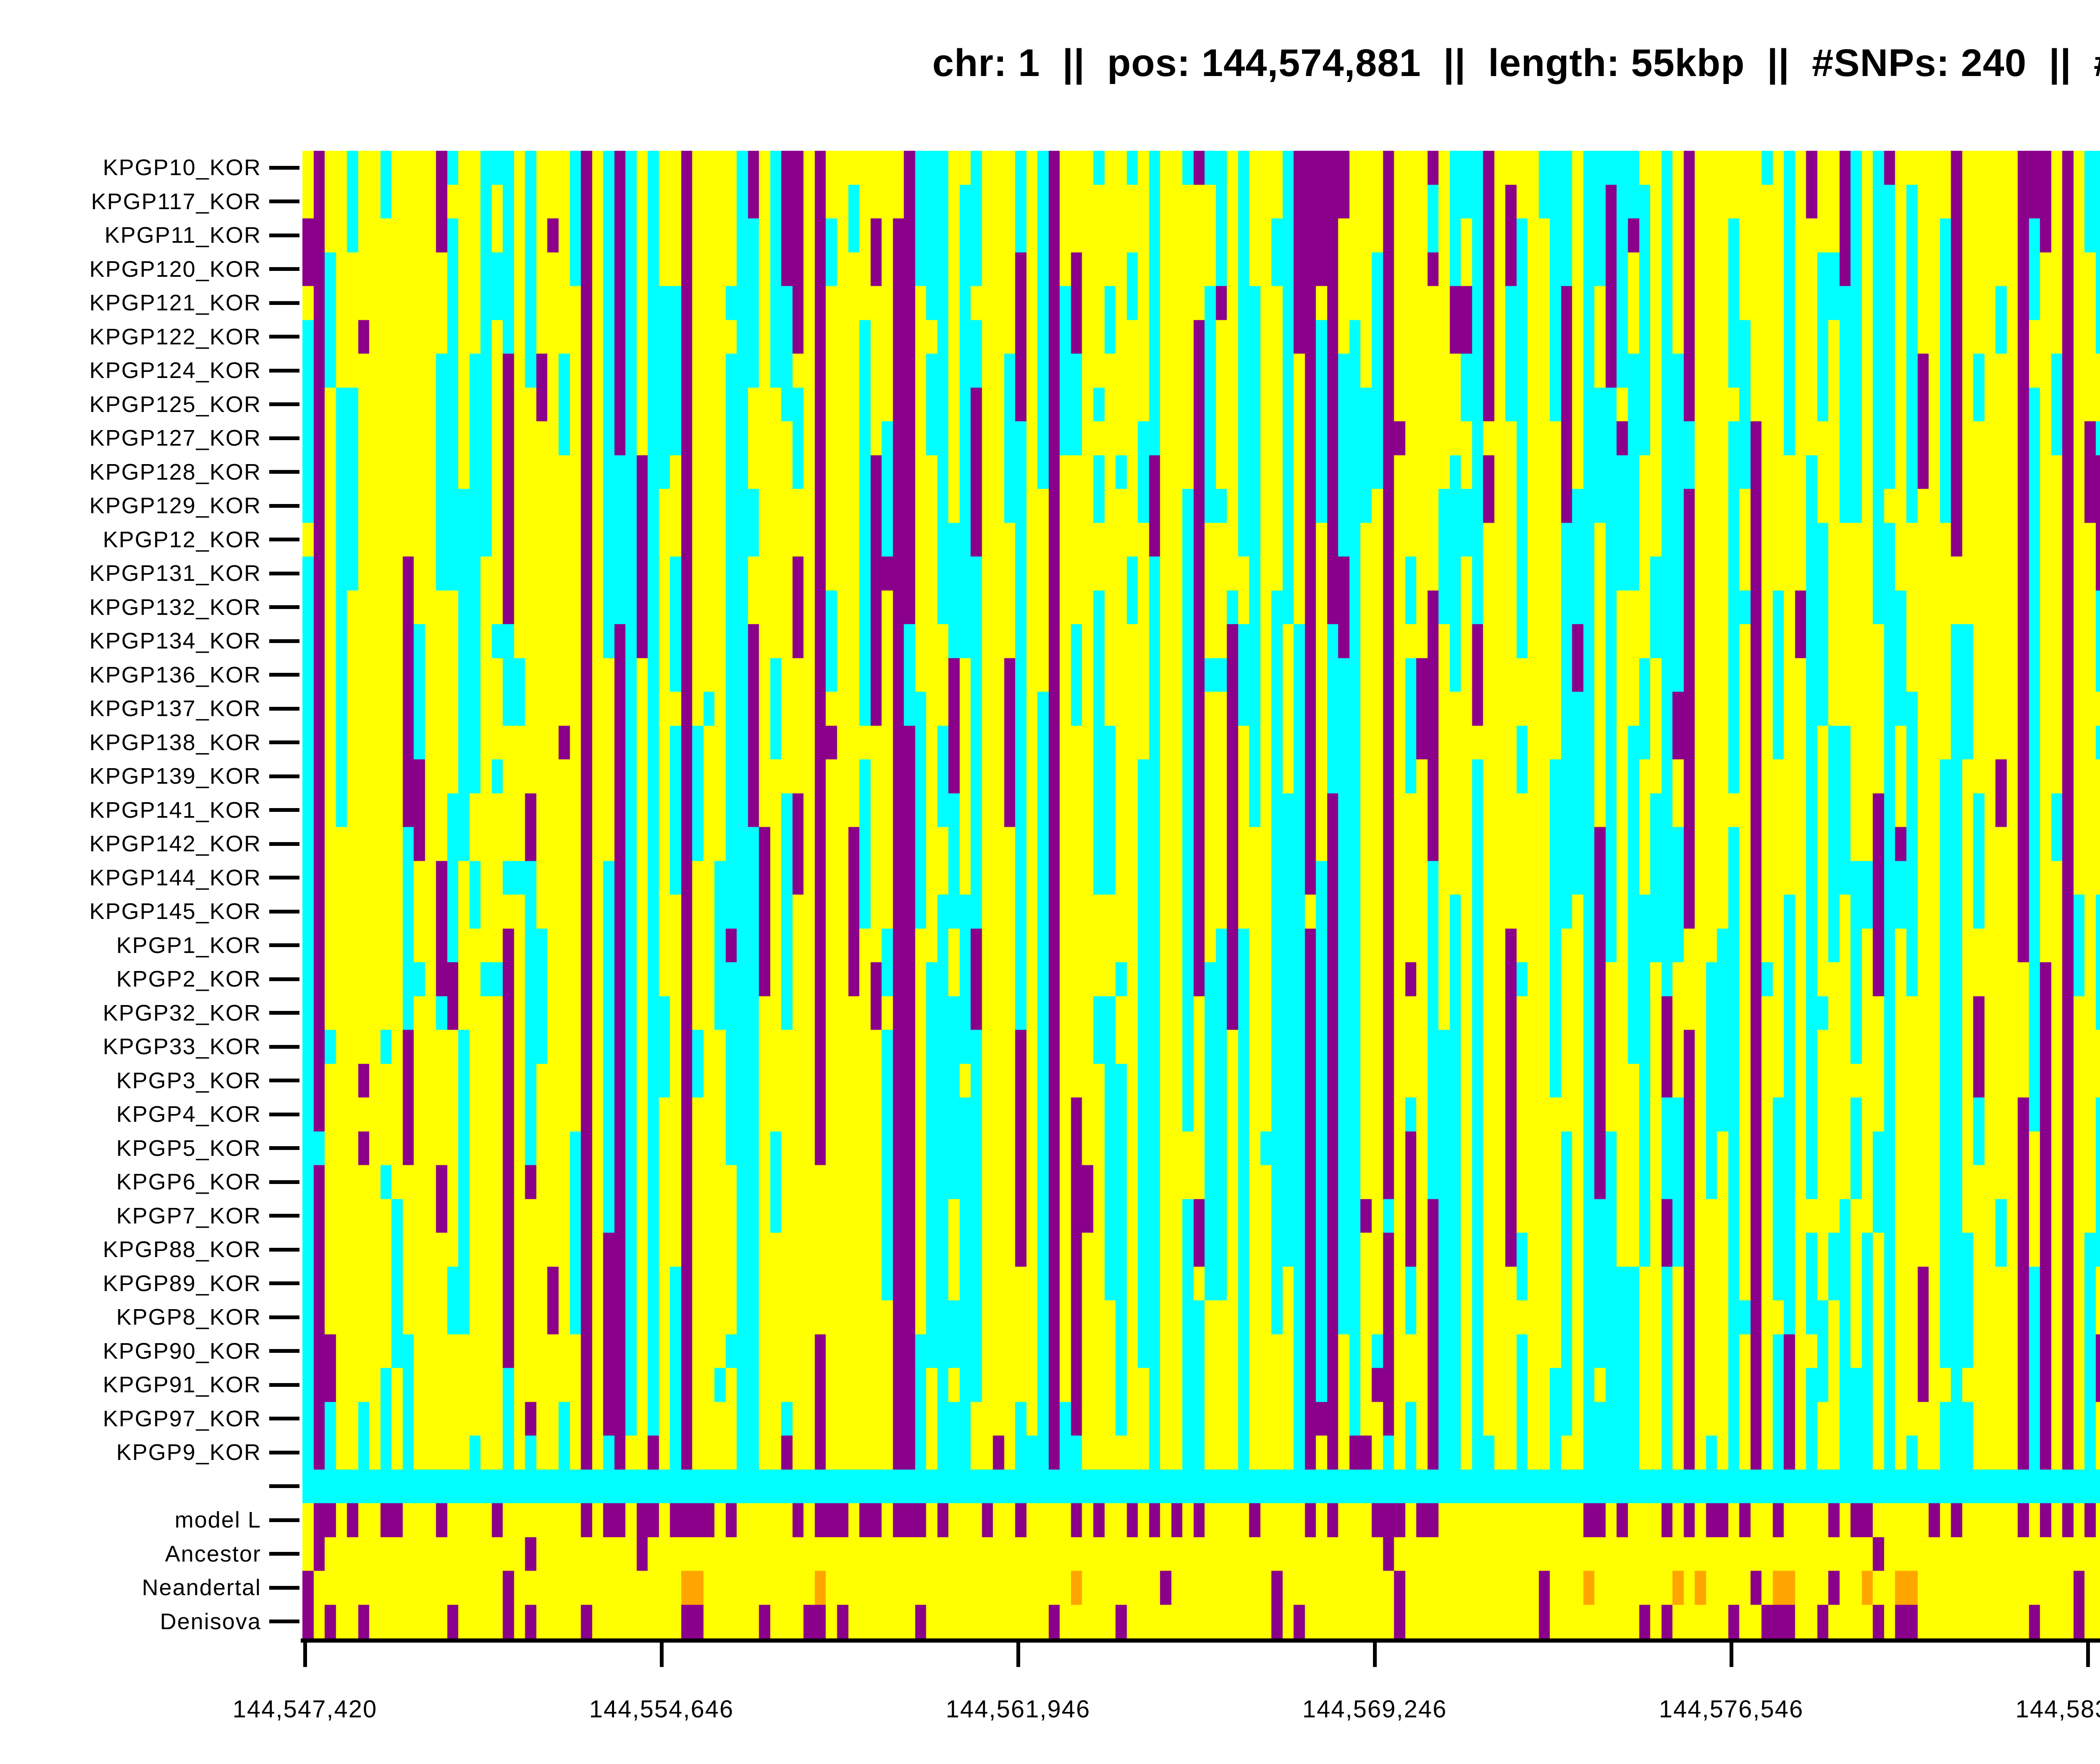 The image size is (2100, 1764). Describe the element at coordinates (181, 1013) in the screenshot. I see `row-label: KPGP32_KOR` at that location.